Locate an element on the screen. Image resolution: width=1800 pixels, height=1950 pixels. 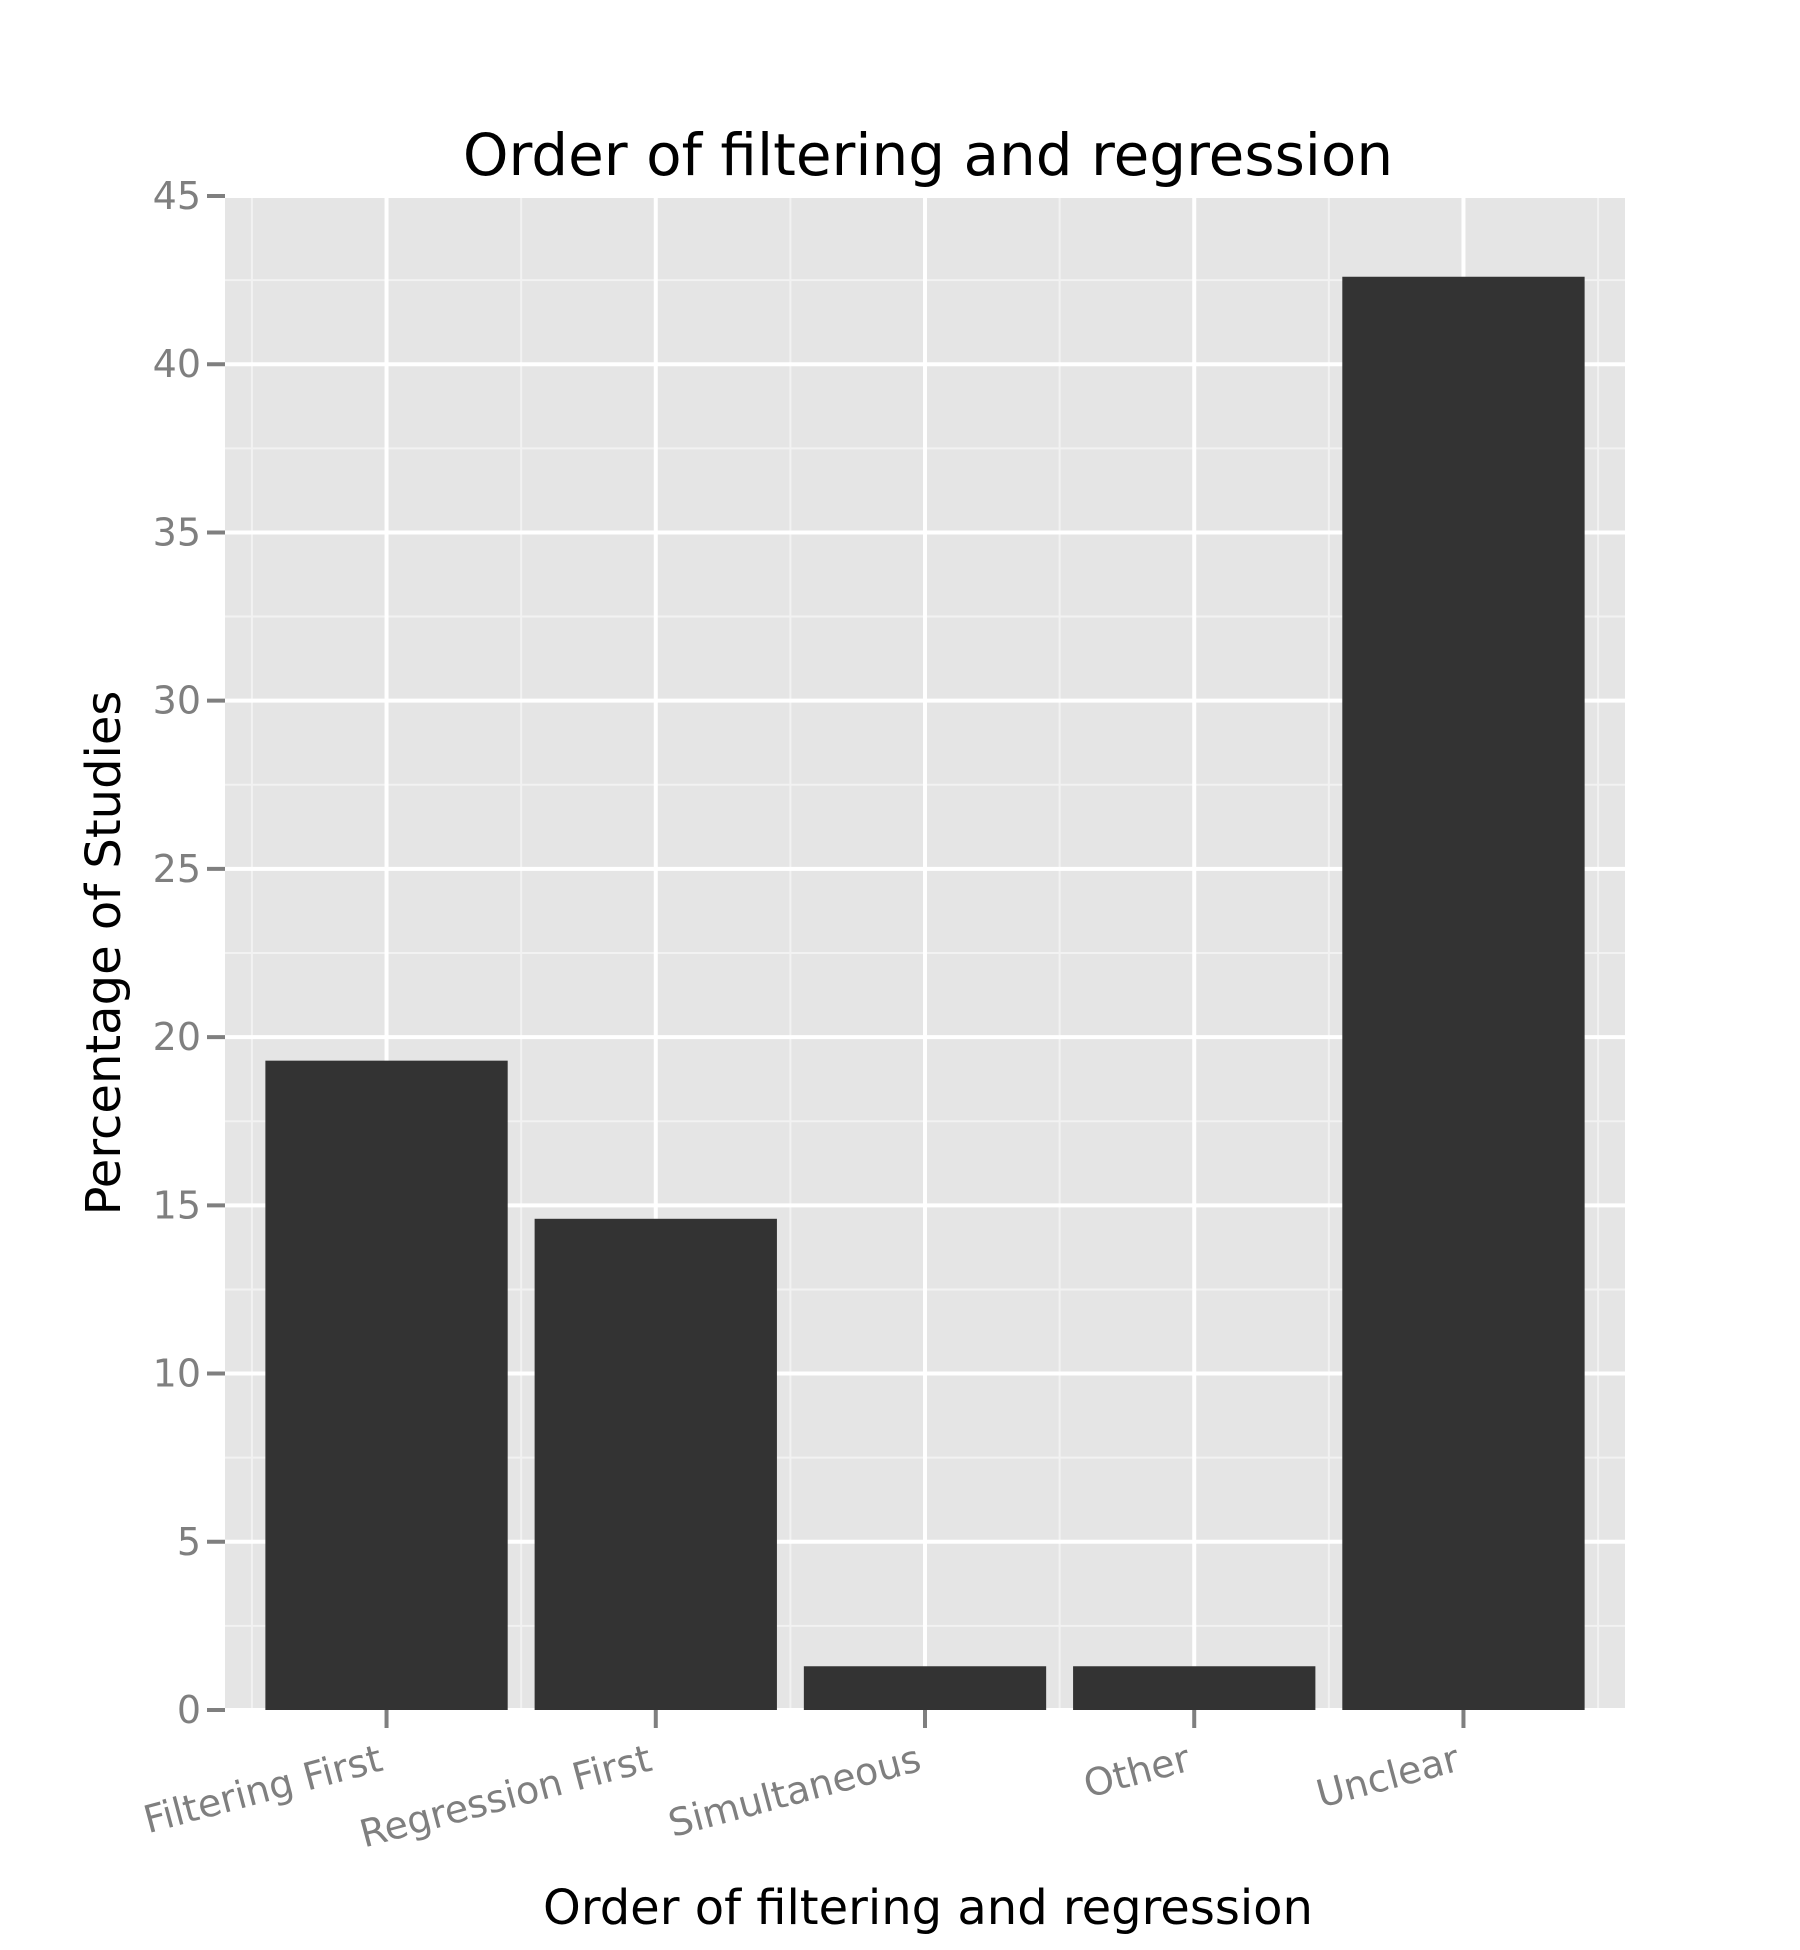
y-tick-label: 10 is located at coordinates (177, 1374).